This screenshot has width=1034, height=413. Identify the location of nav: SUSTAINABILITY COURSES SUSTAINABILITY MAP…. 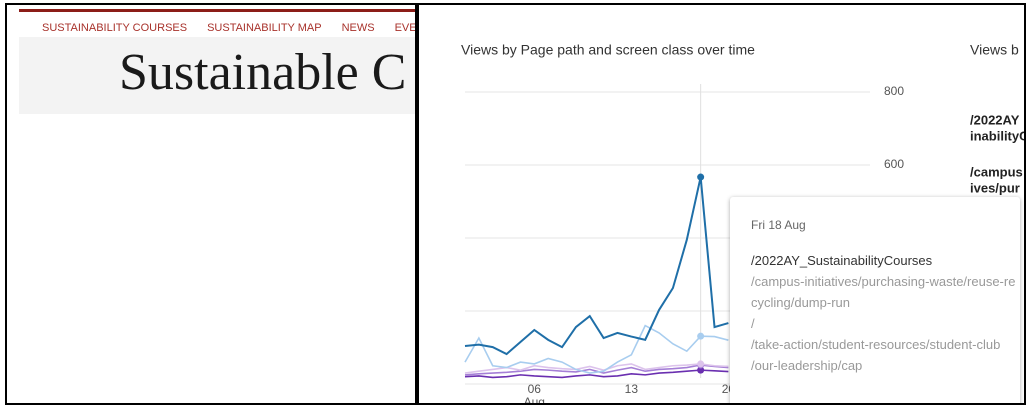
(229, 28).